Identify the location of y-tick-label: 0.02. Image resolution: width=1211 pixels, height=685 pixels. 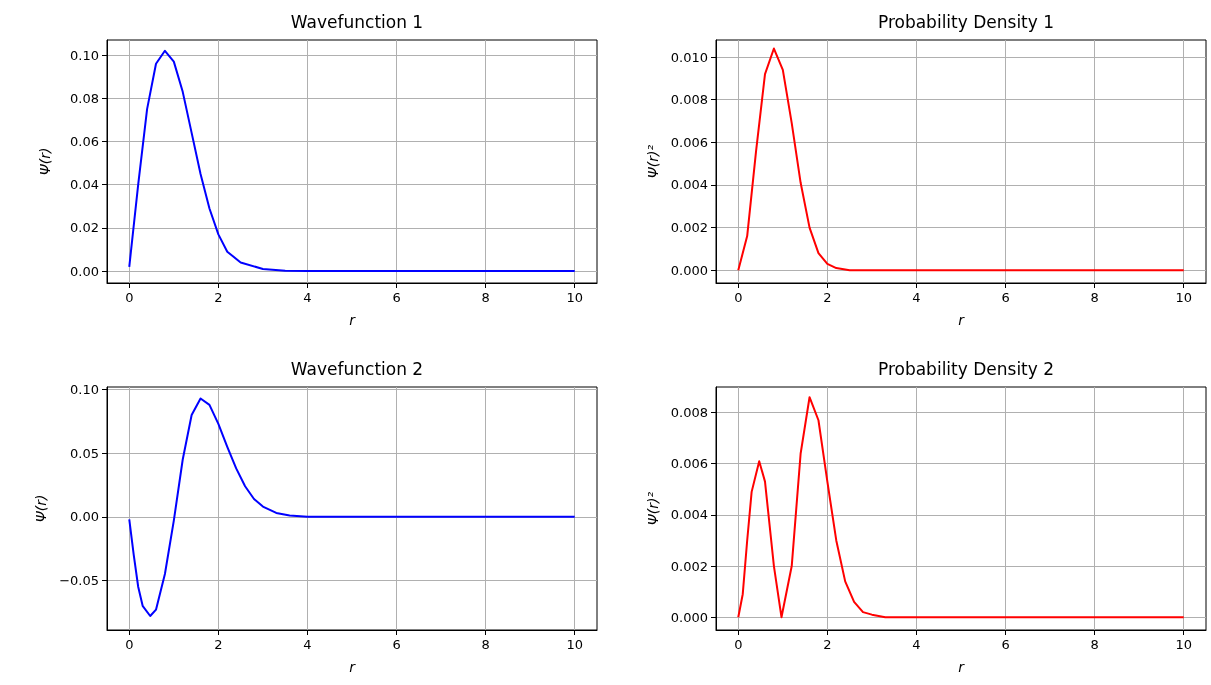
(84, 228).